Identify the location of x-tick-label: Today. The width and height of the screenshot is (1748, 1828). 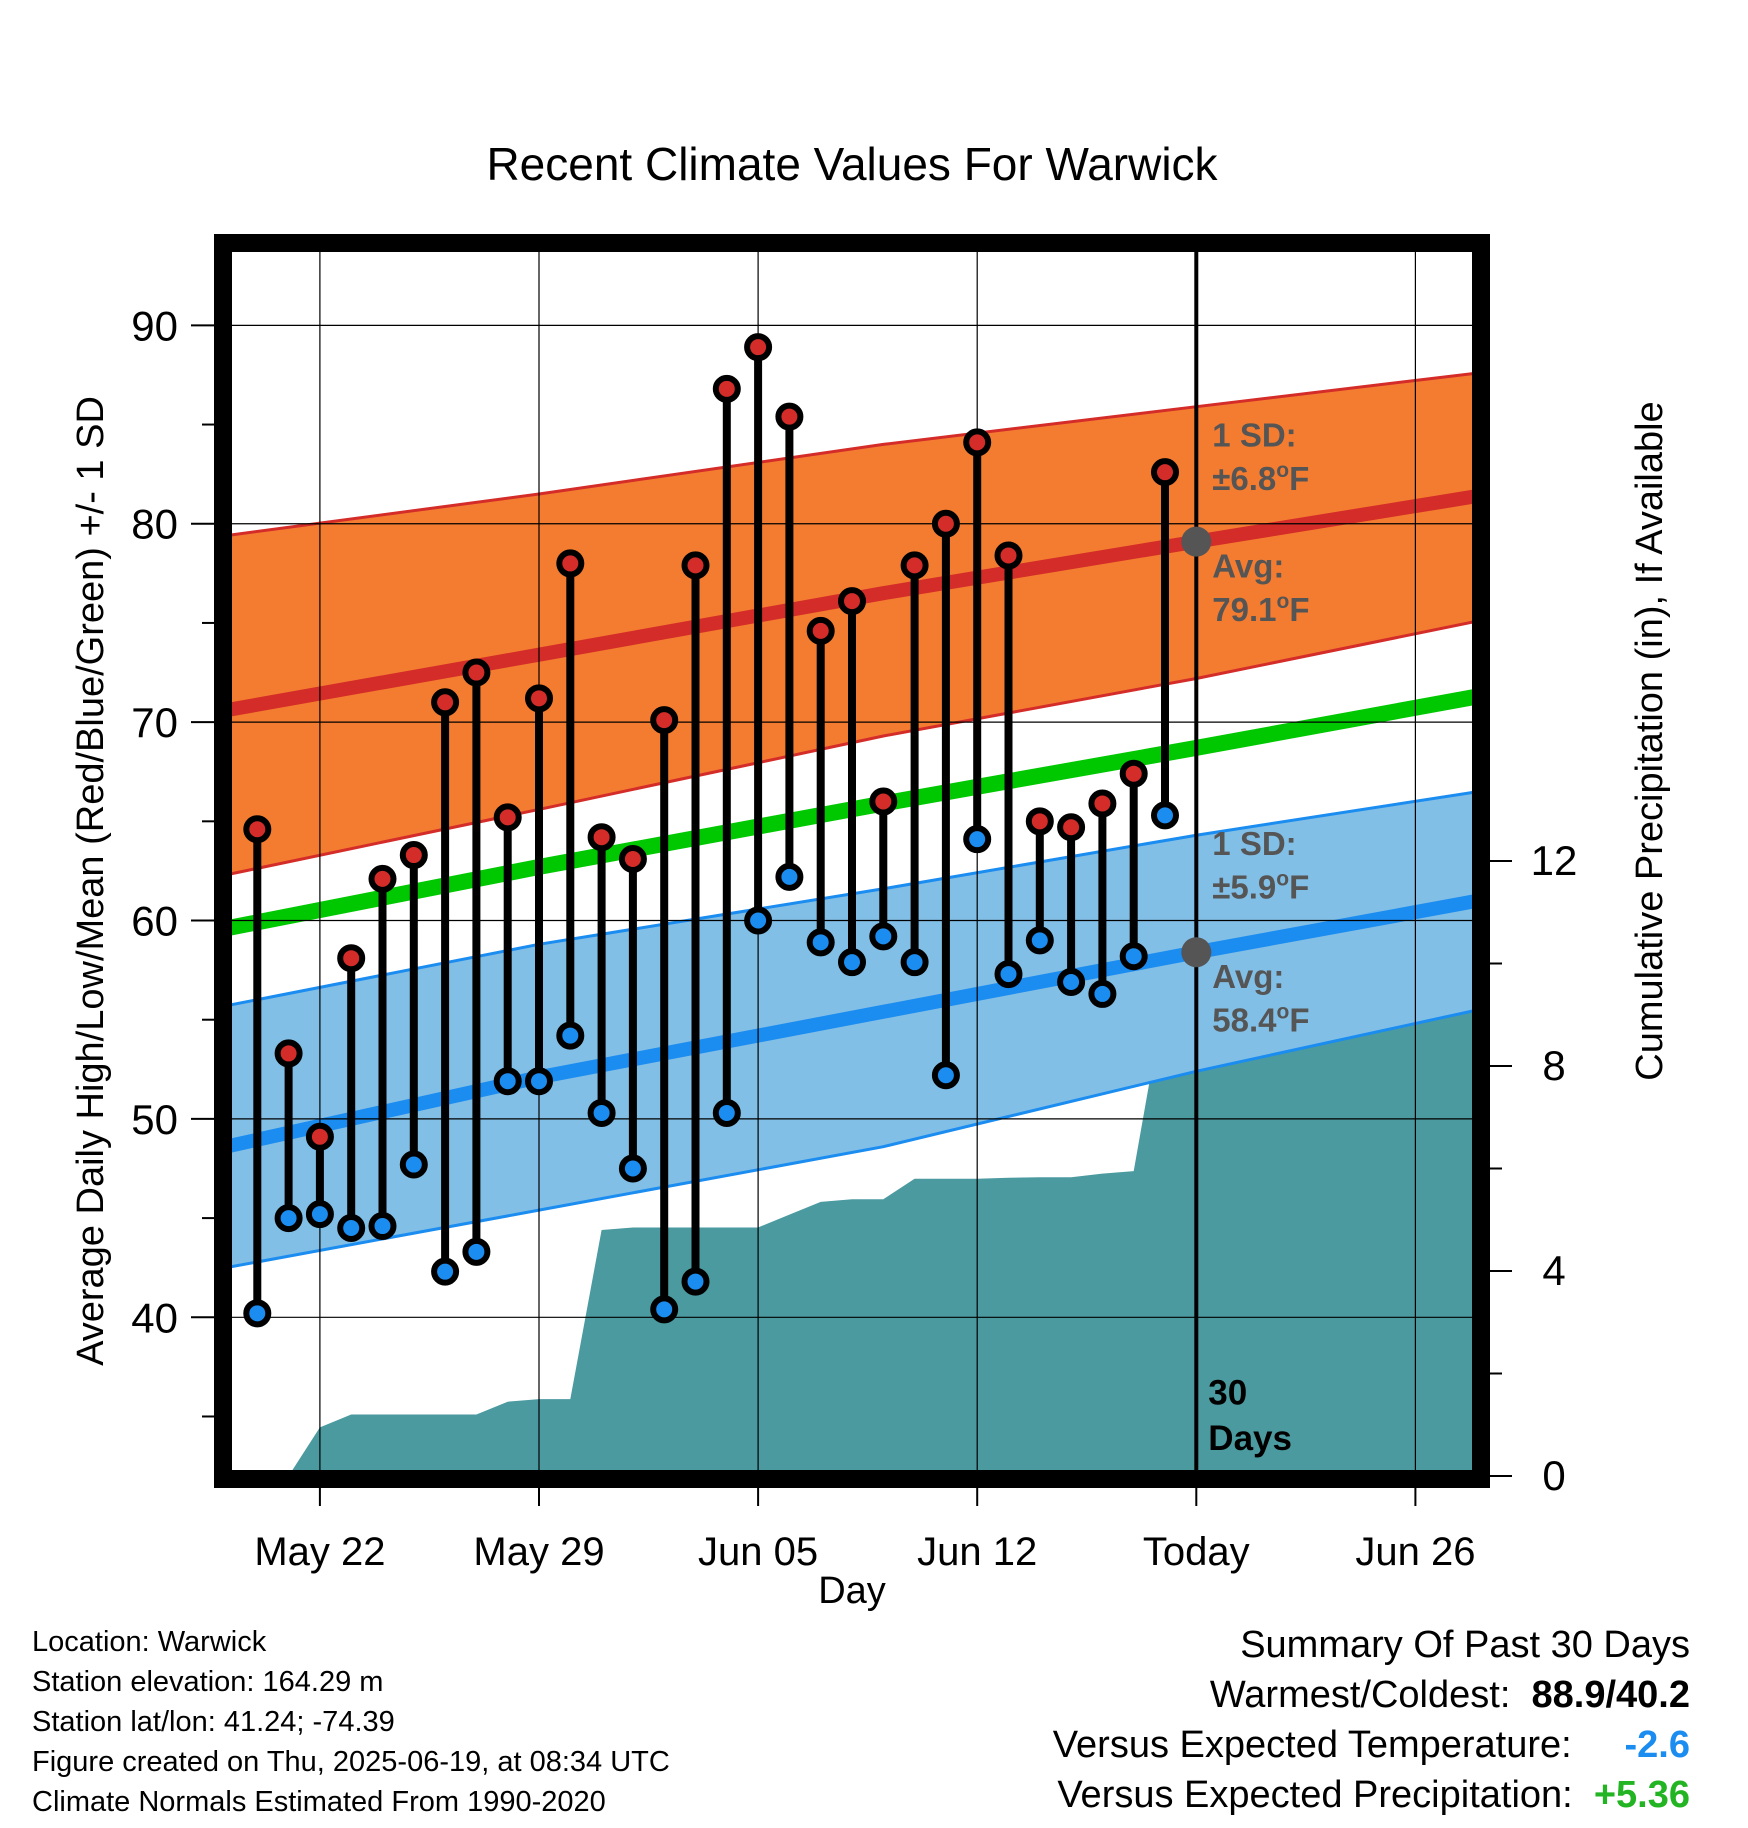
(1196, 1552).